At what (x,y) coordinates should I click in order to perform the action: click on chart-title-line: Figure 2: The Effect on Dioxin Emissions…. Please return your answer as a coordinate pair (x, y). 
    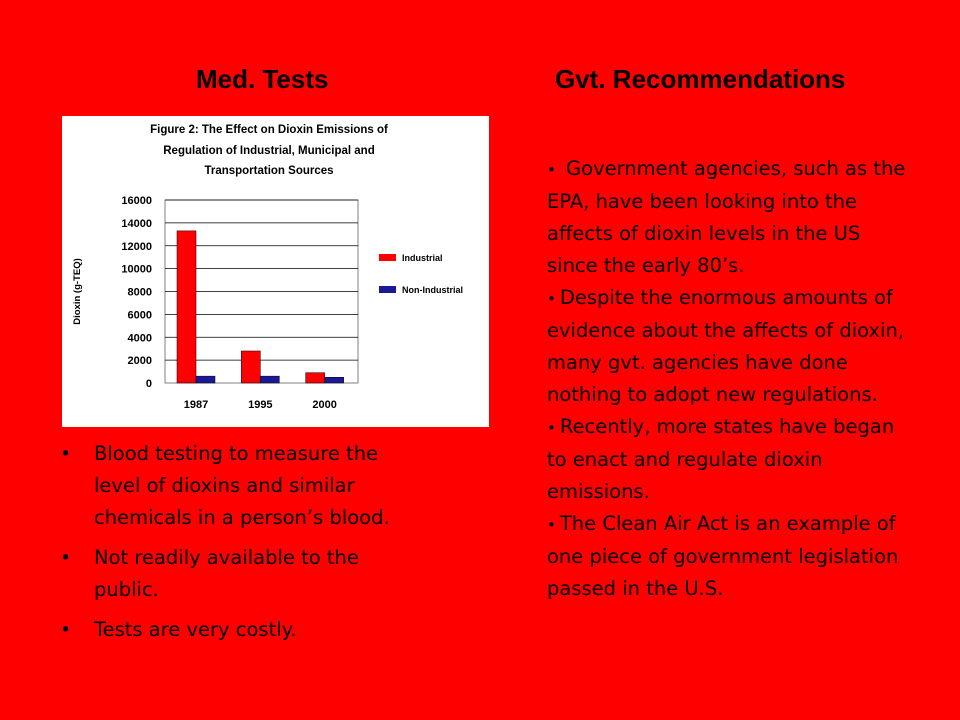
    Looking at the image, I should click on (269, 130).